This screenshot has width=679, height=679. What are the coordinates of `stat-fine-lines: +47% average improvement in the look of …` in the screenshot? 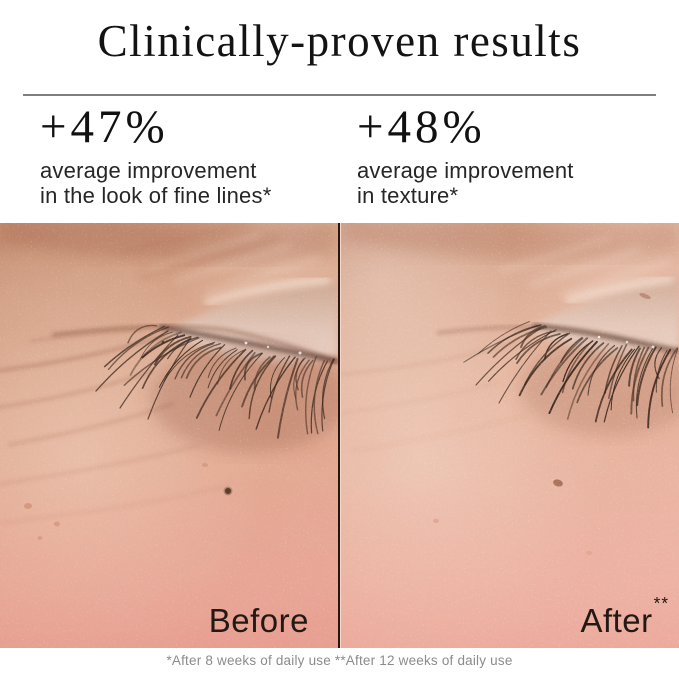 It's located at (155, 155).